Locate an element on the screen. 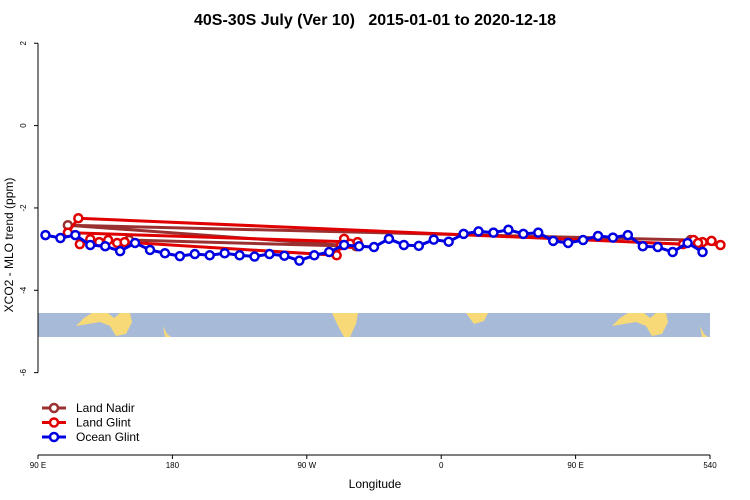 The width and height of the screenshot is (750, 500). x-tick-label: 0 is located at coordinates (441, 465).